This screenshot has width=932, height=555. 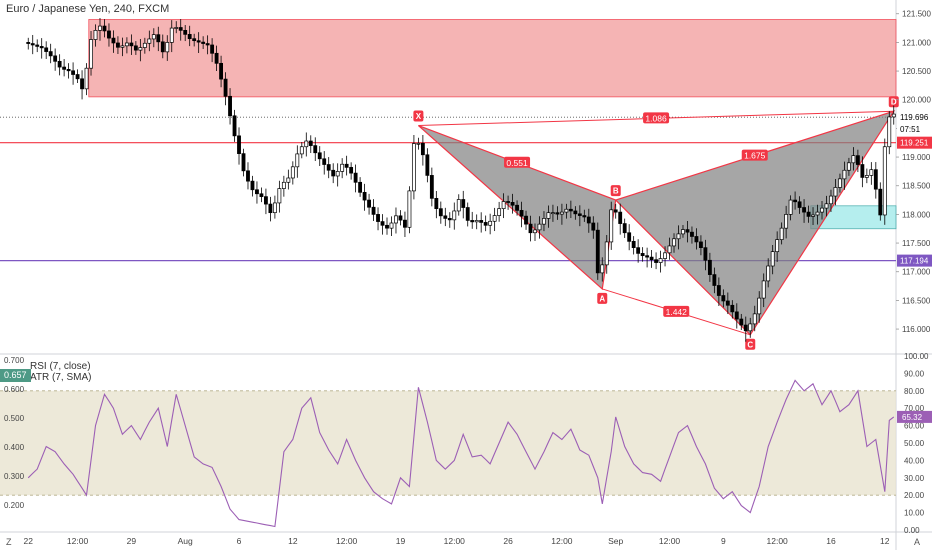 What do you see at coordinates (750, 344) in the screenshot?
I see `pattern-point-label: C` at bounding box center [750, 344].